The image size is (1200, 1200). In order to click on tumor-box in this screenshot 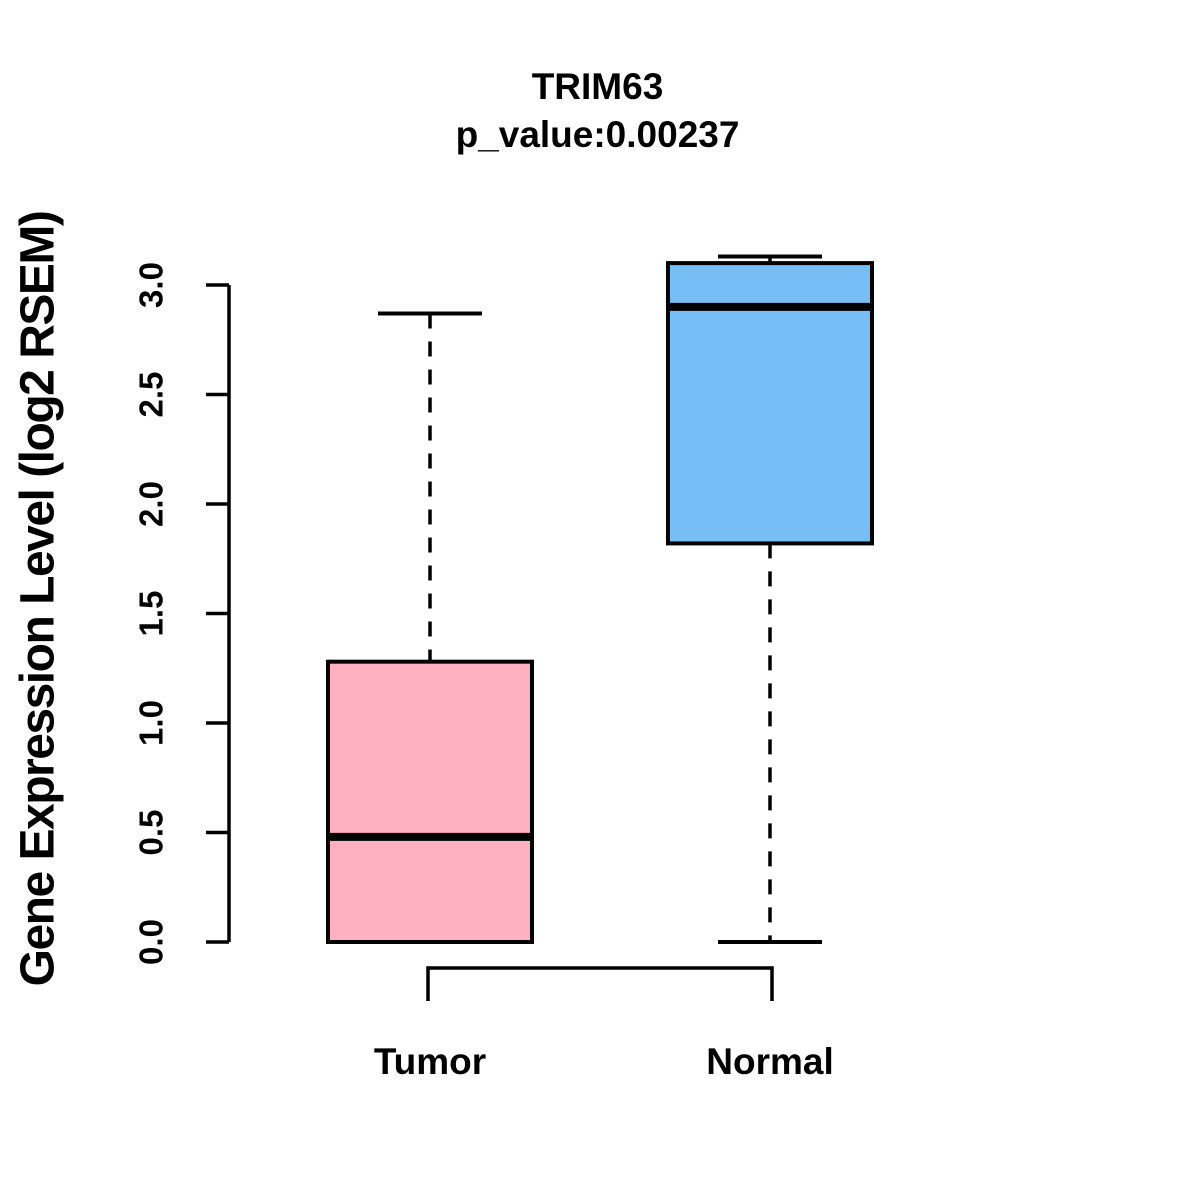, I will do `click(430, 801)`.